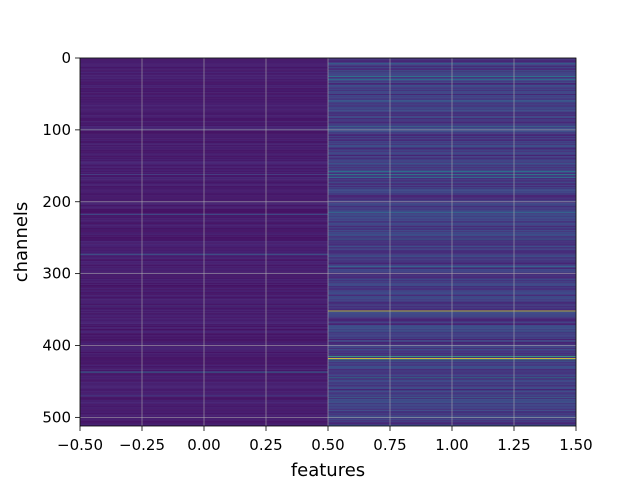 This screenshot has width=640, height=480. What do you see at coordinates (142, 445) in the screenshot?
I see `x-tick-label: −0.25` at bounding box center [142, 445].